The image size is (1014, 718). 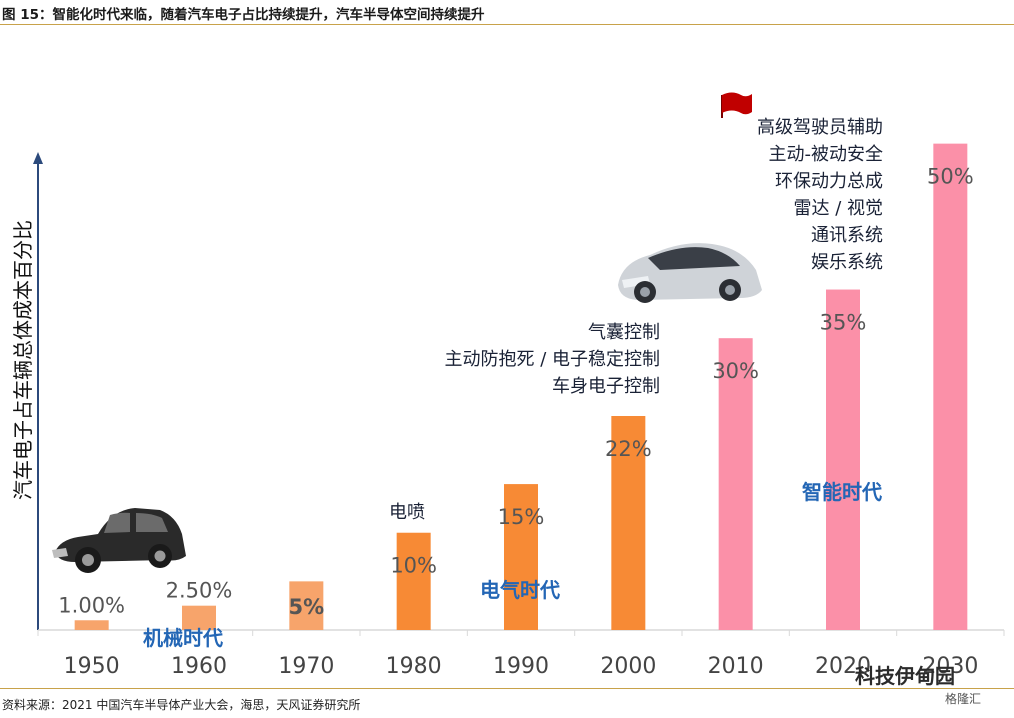 What do you see at coordinates (521, 666) in the screenshot?
I see `x-tick-label-1990: 1990` at bounding box center [521, 666].